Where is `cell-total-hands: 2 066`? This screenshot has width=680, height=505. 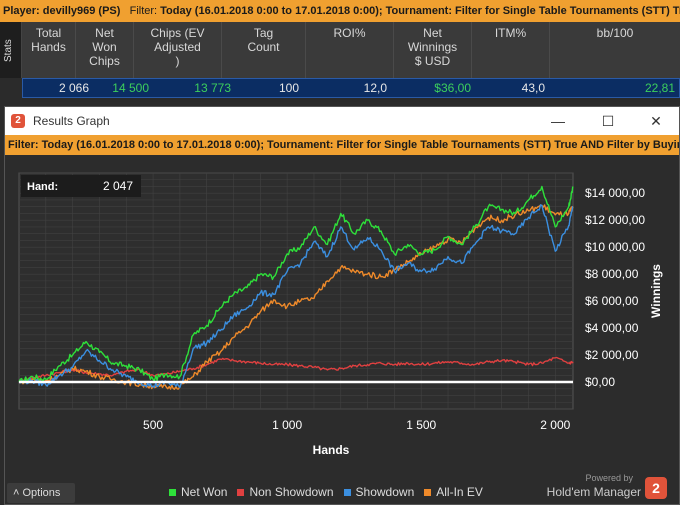
cell-total-hands: 2 066 is located at coordinates (73, 88).